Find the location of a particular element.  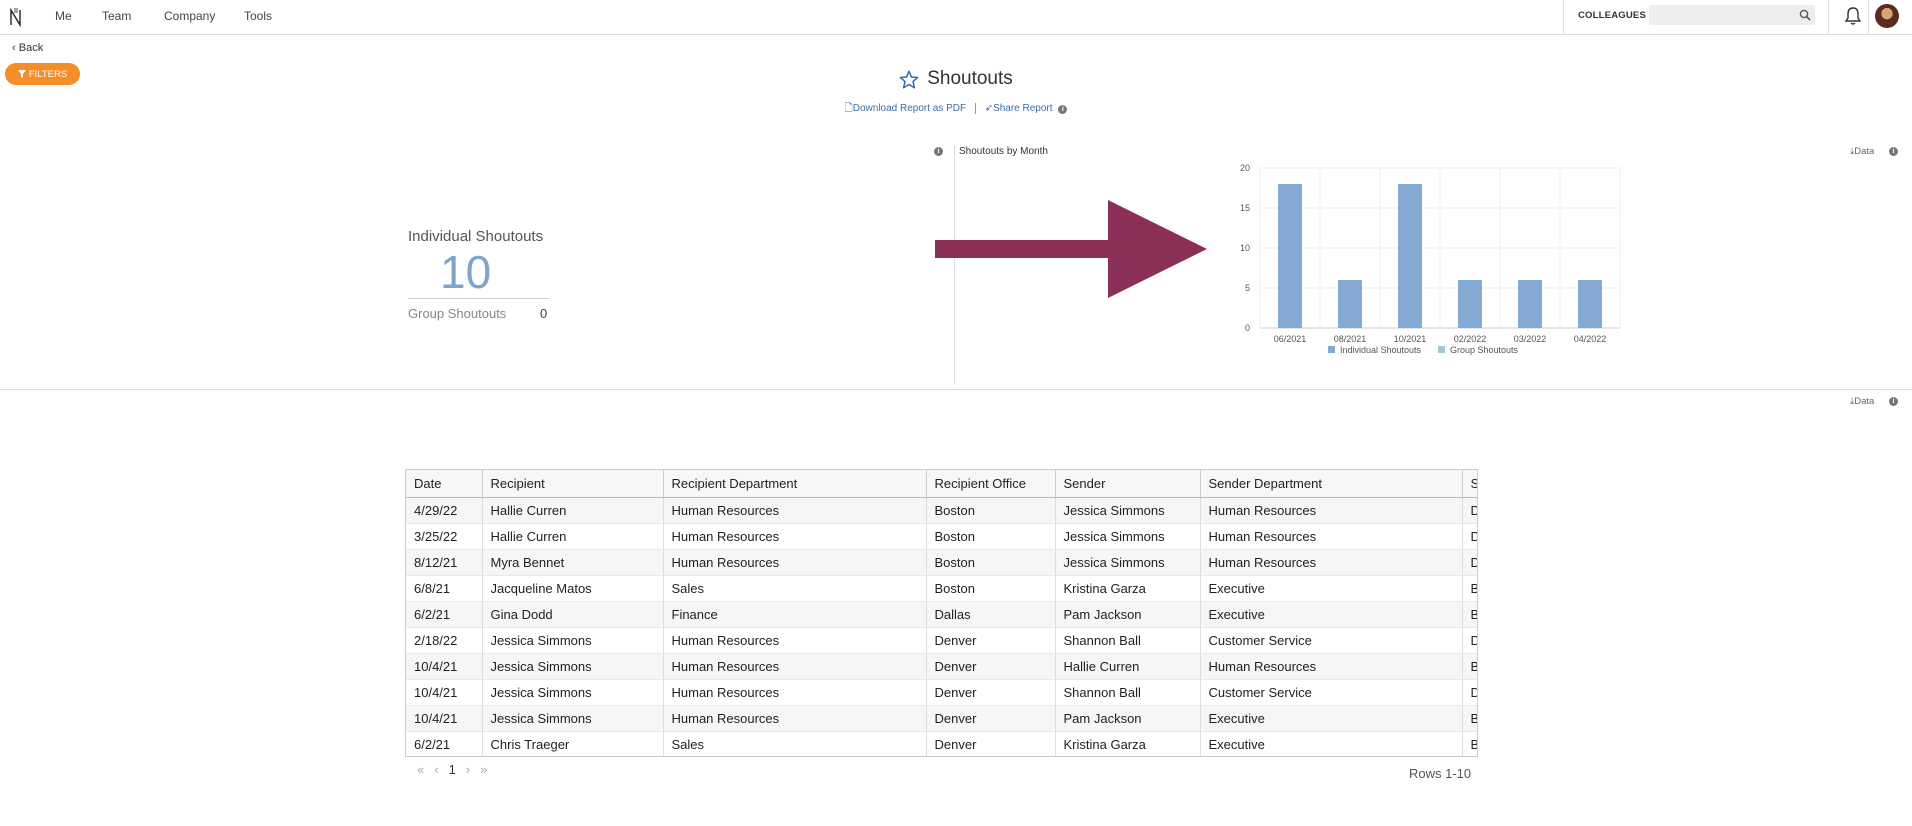

kpi-label: Individual Shoutouts is located at coordinates (476, 236).